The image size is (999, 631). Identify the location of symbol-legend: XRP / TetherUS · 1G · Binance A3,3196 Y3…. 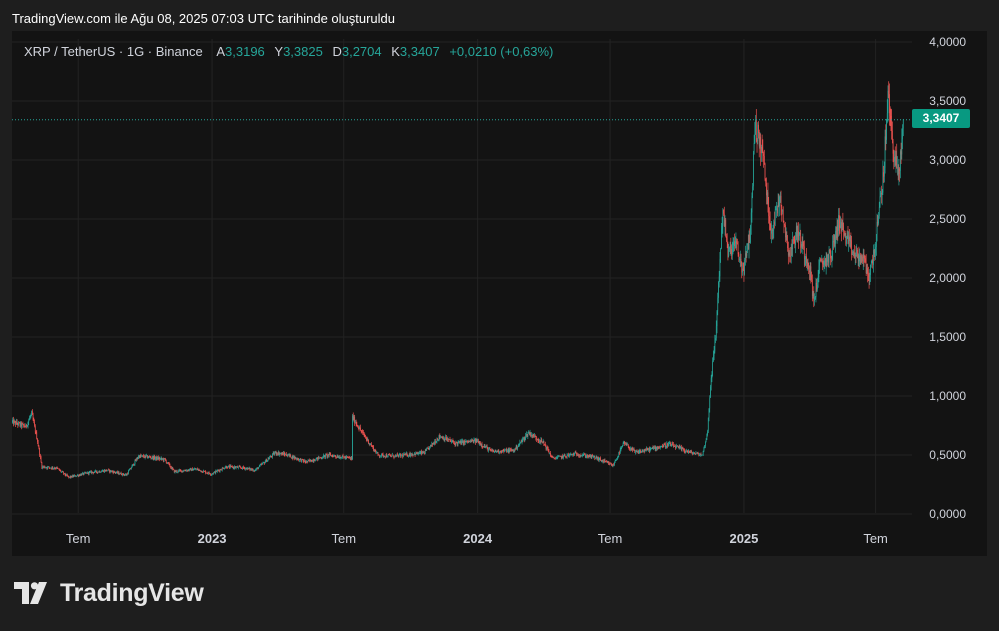
(288, 51).